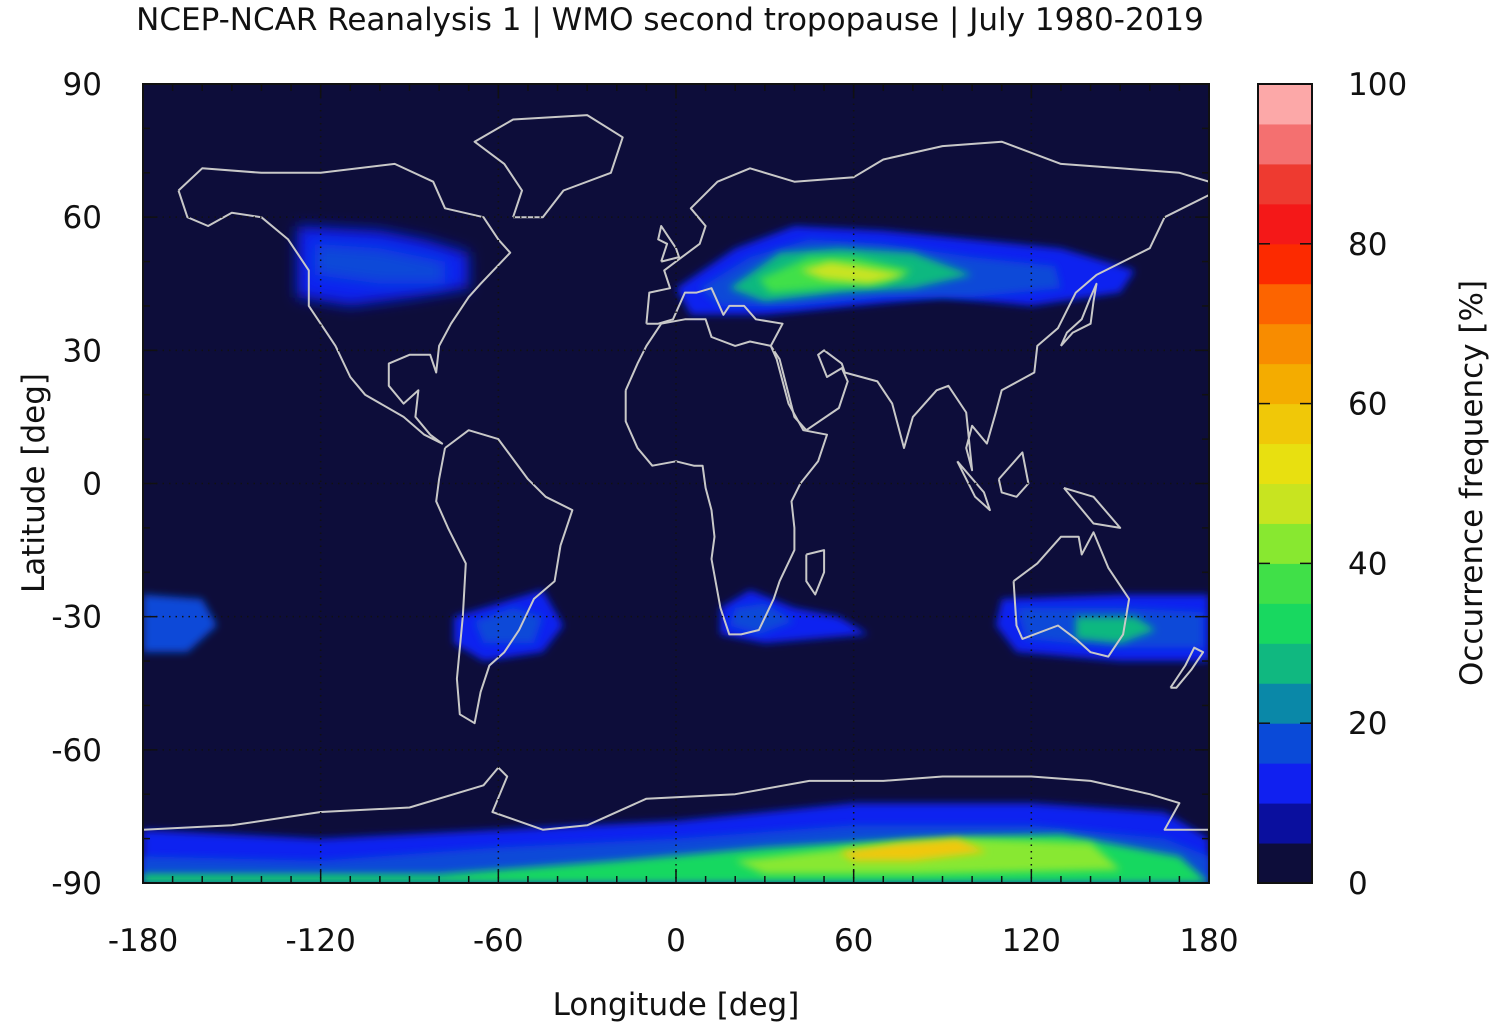 The height and width of the screenshot is (1029, 1495). What do you see at coordinates (1358, 884) in the screenshot?
I see `colorbar-tick-label: 0` at bounding box center [1358, 884].